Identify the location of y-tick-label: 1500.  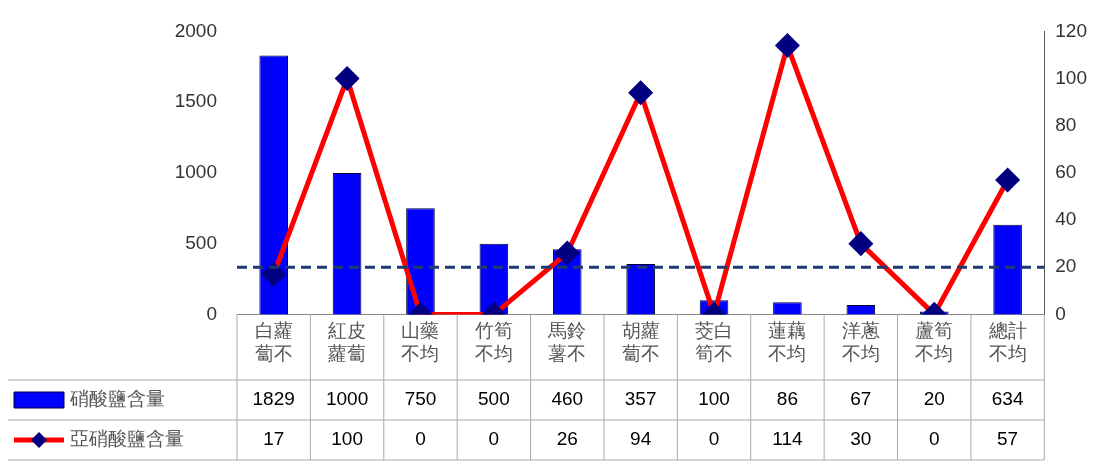
(195, 101).